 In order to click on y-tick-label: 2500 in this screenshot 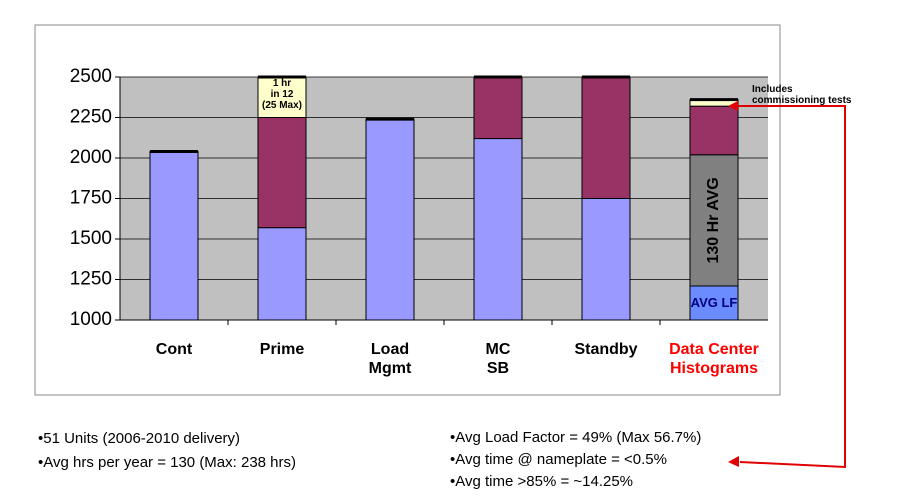, I will do `click(91, 76)`.